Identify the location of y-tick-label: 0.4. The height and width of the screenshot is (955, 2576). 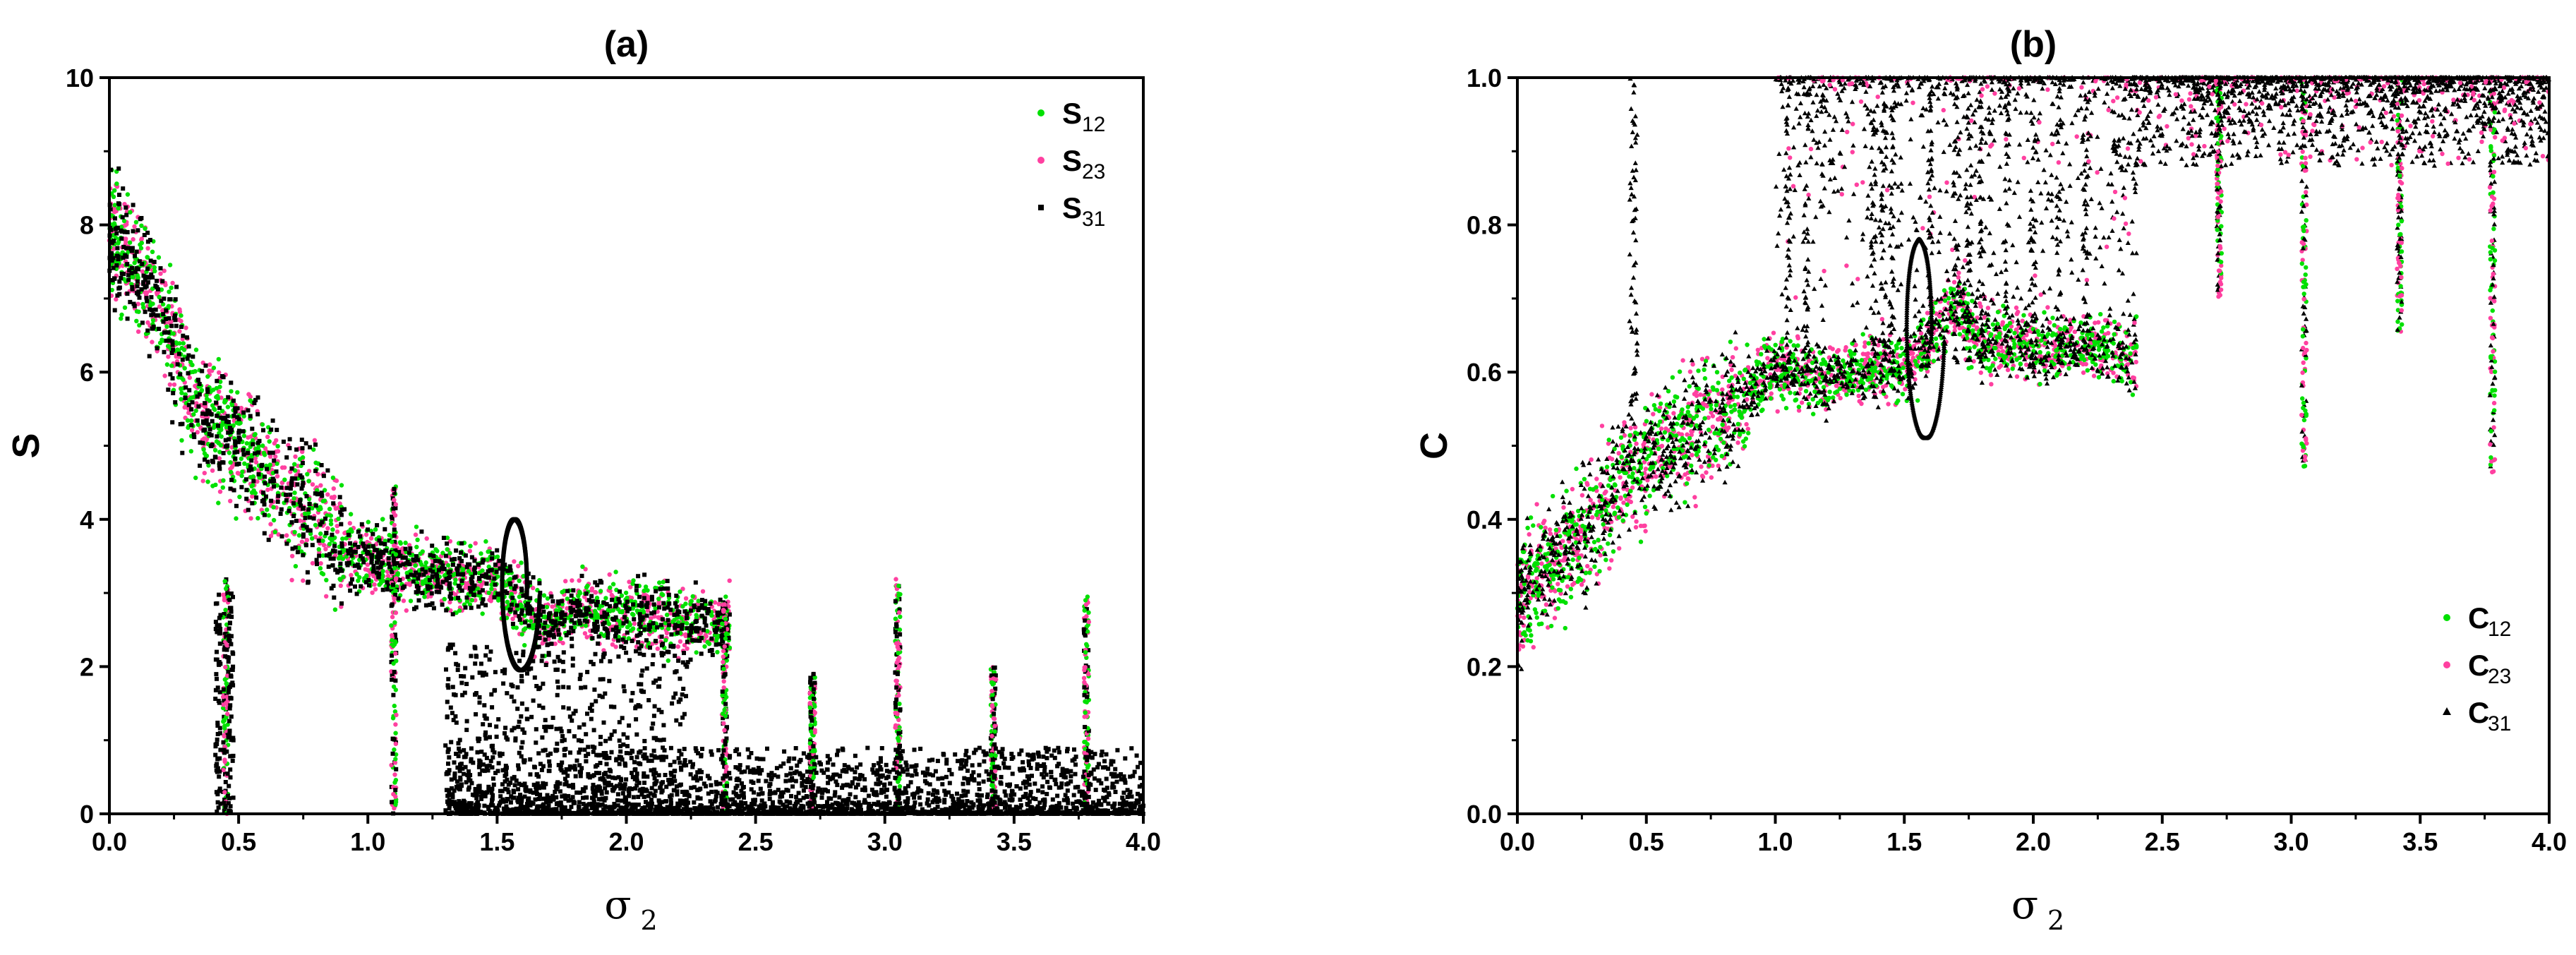
(1484, 519).